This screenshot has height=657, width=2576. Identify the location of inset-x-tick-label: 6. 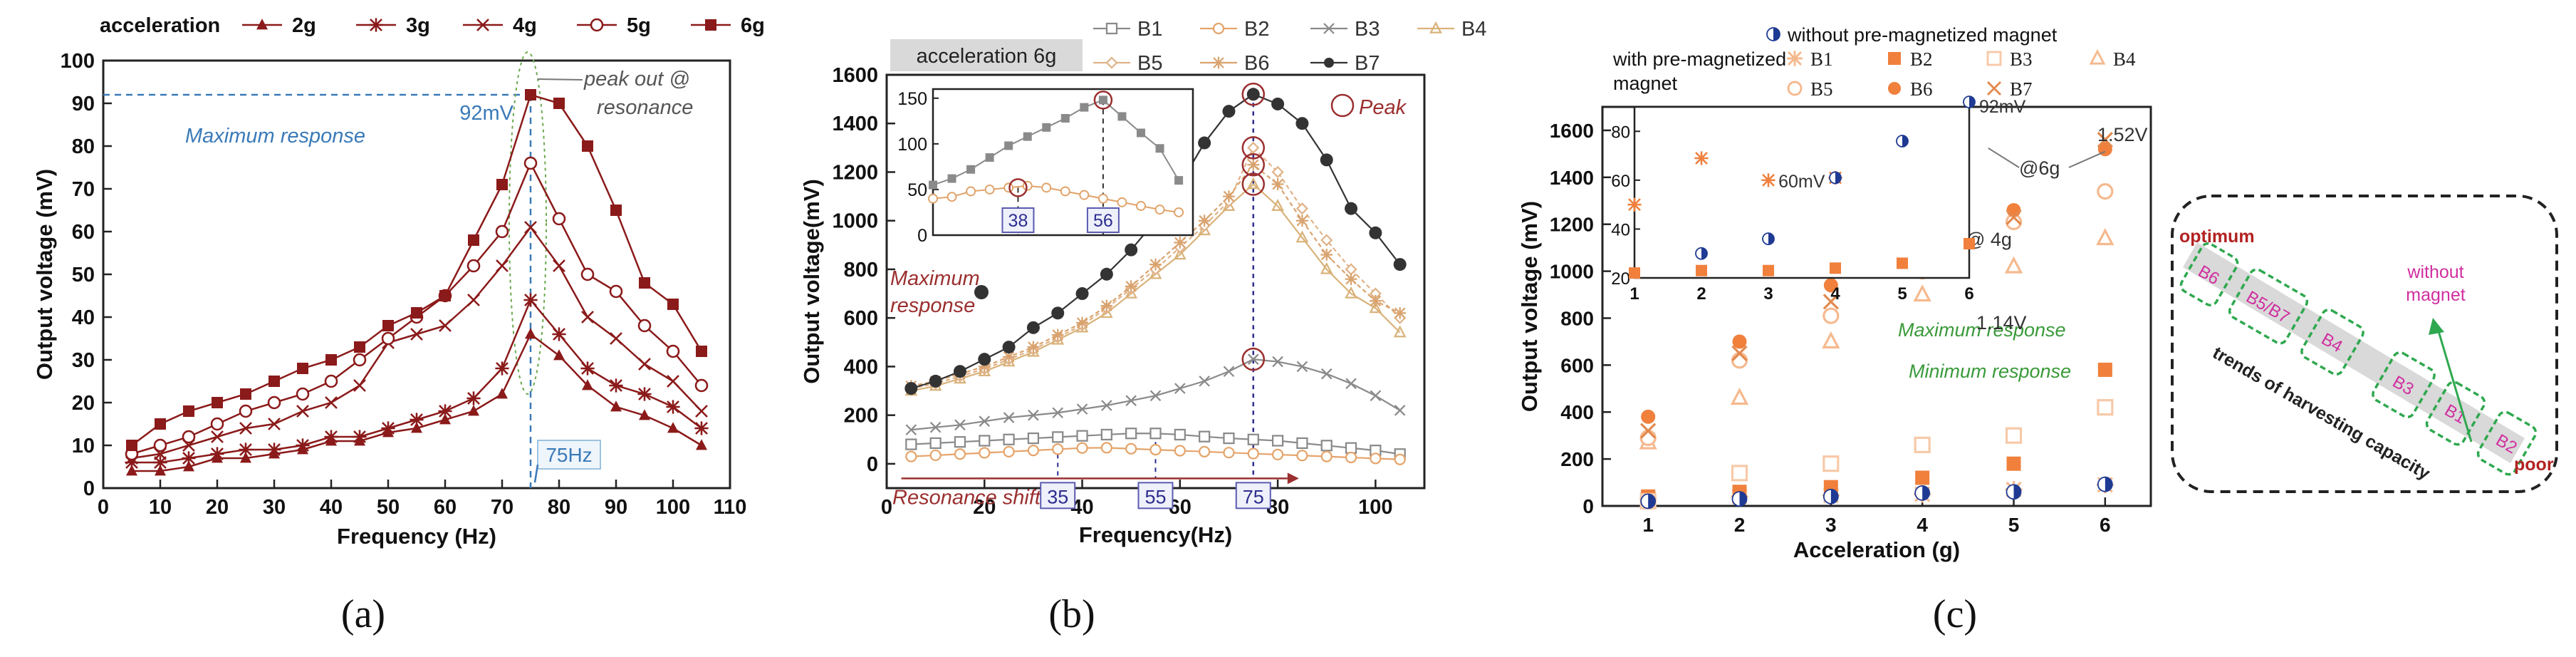
(1968, 294).